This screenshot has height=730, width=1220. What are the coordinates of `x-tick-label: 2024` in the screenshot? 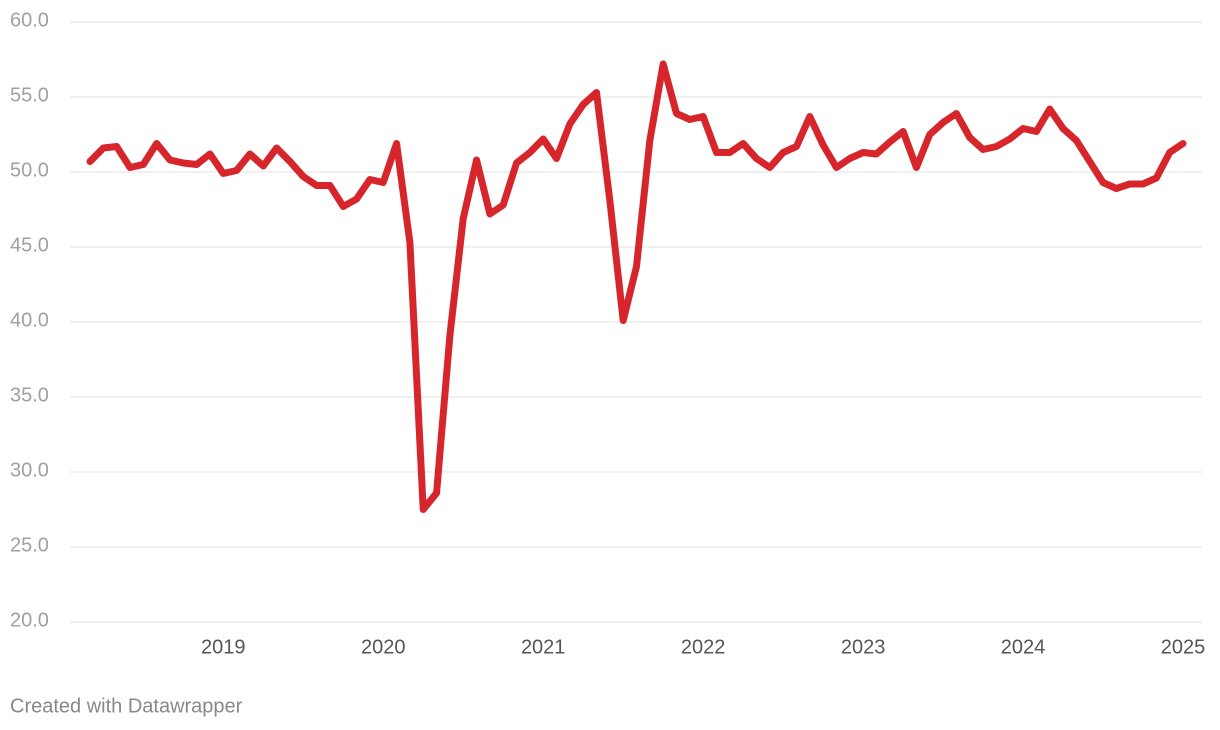 It's located at (1023, 647).